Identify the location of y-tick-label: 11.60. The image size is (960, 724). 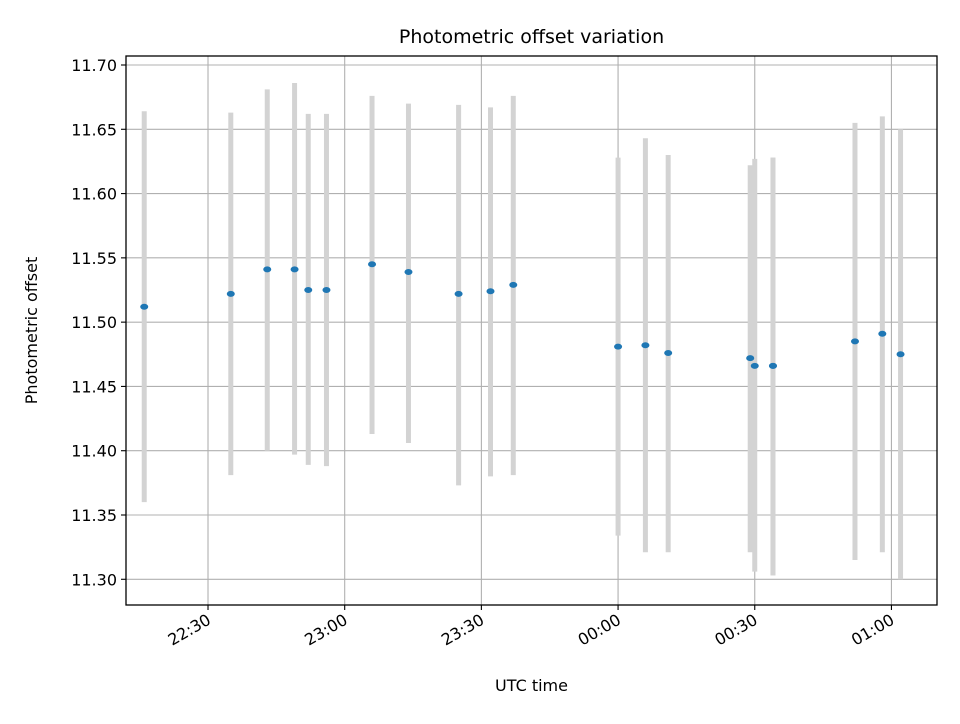
(94, 194).